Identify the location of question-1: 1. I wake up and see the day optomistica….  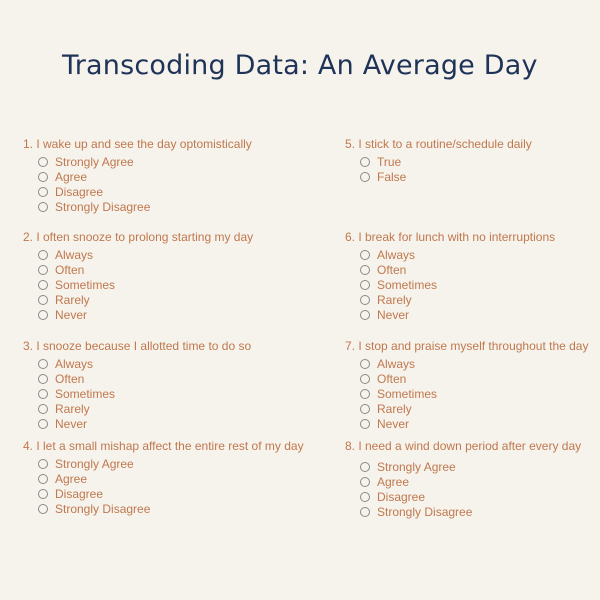
(137, 175).